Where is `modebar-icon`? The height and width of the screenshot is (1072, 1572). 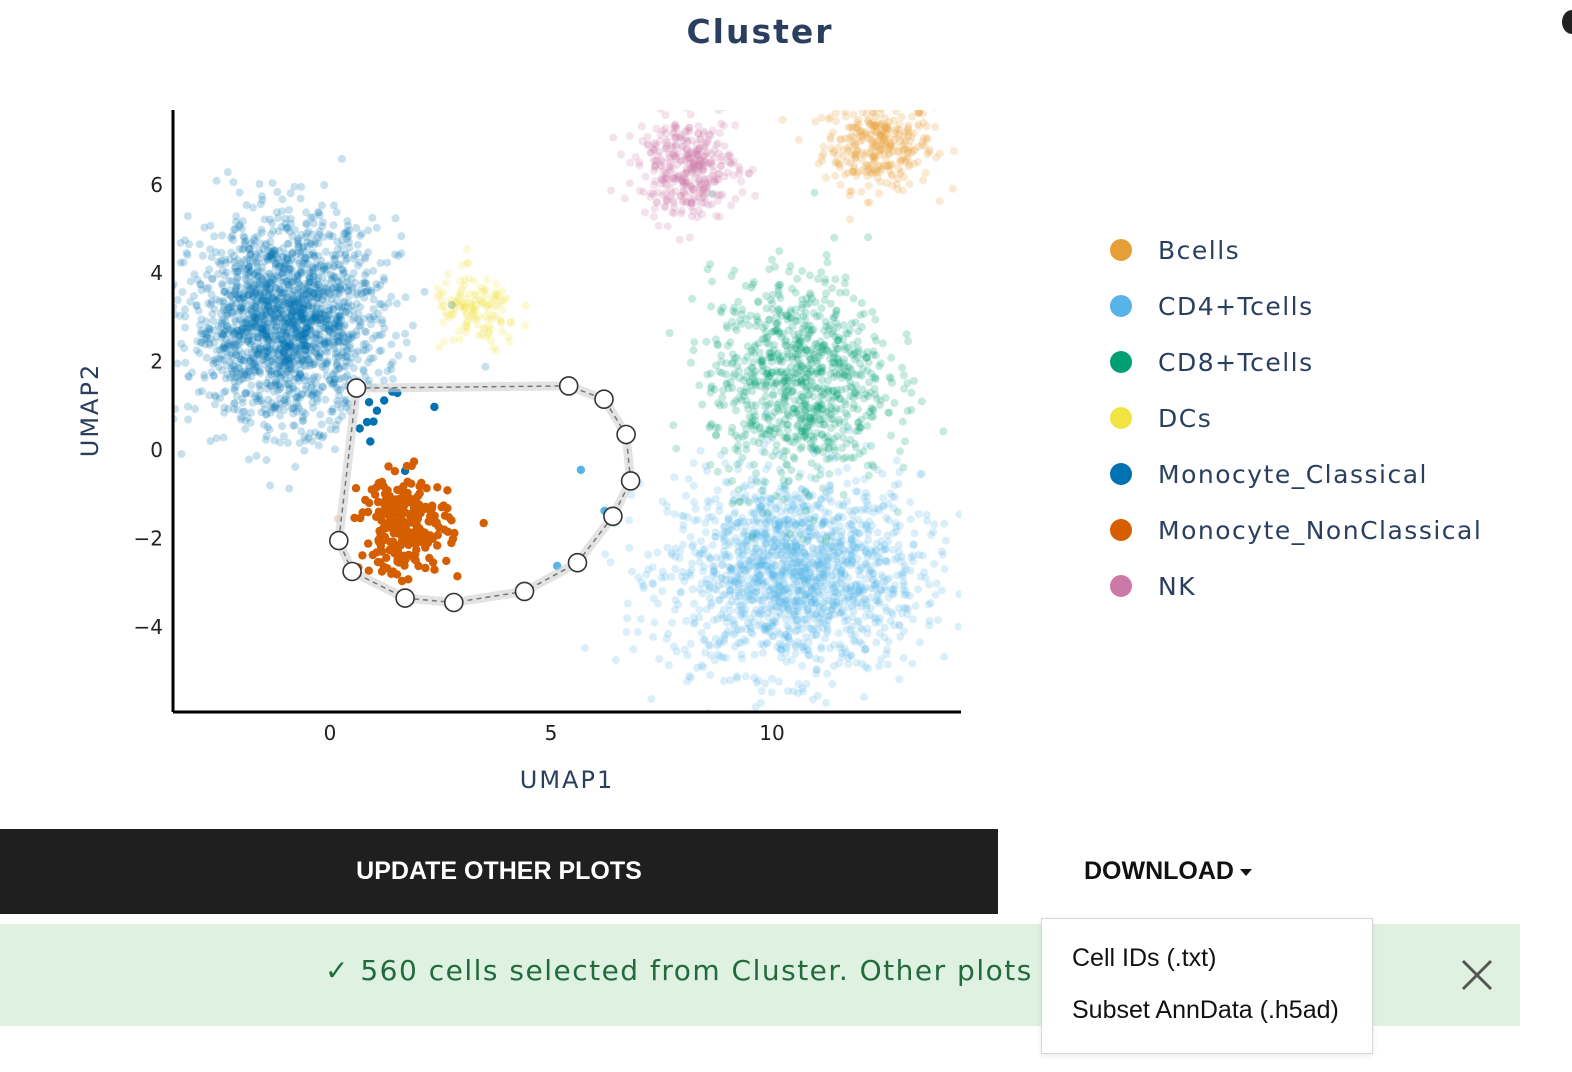 modebar-icon is located at coordinates (1567, 22).